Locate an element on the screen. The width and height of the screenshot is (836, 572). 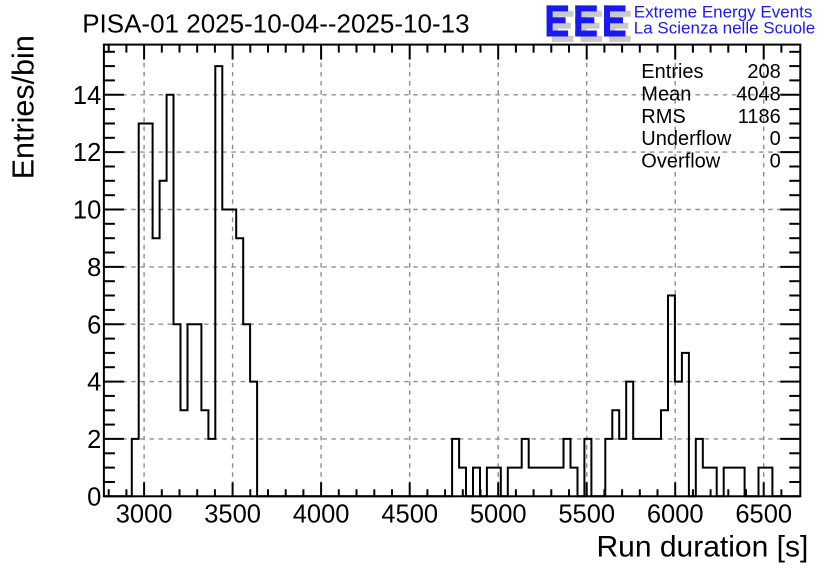
svg-text: La Scienza nelle Scuole is located at coordinates (724, 28).